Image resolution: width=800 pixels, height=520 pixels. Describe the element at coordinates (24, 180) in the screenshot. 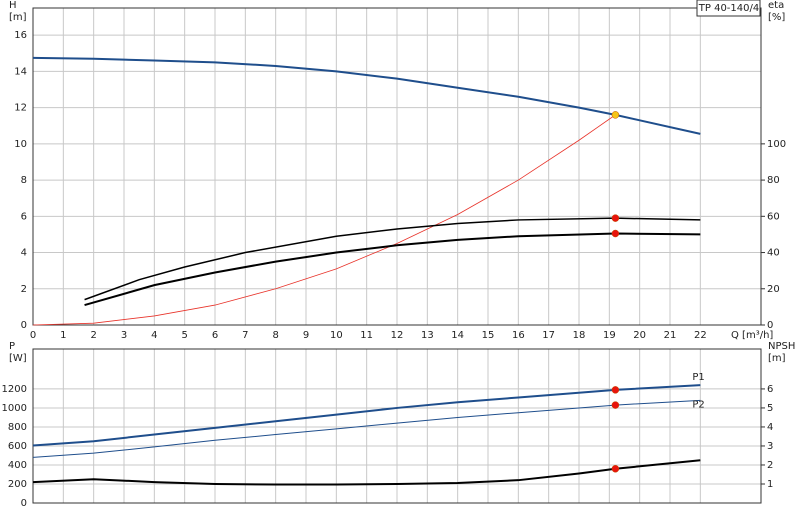

I see `y-tick-label: 8` at that location.